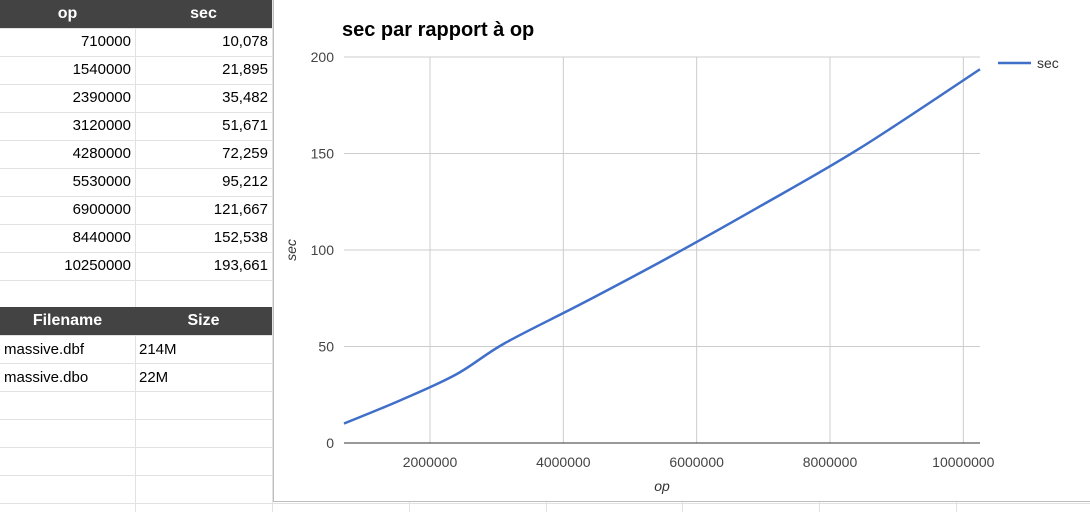 The image size is (1090, 512). What do you see at coordinates (101, 181) in the screenshot?
I see `cell-op: 5530000` at bounding box center [101, 181].